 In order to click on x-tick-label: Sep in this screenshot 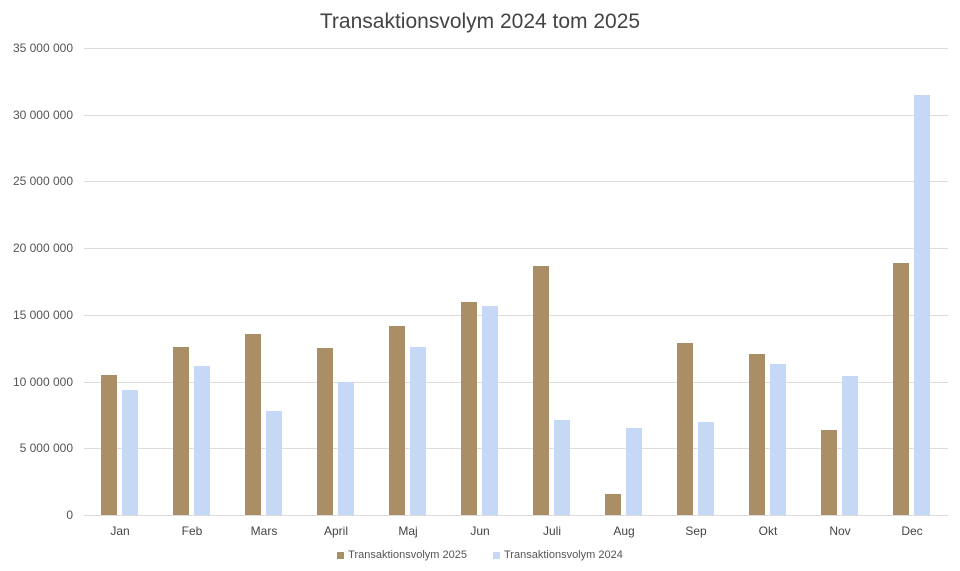, I will do `click(696, 531)`.